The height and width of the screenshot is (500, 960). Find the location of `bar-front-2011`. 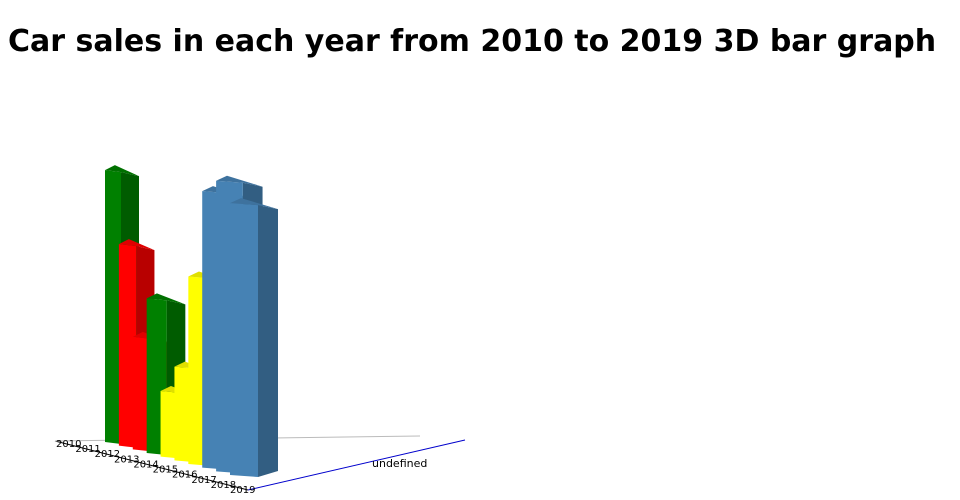

bar-front-2011 is located at coordinates (127, 346).